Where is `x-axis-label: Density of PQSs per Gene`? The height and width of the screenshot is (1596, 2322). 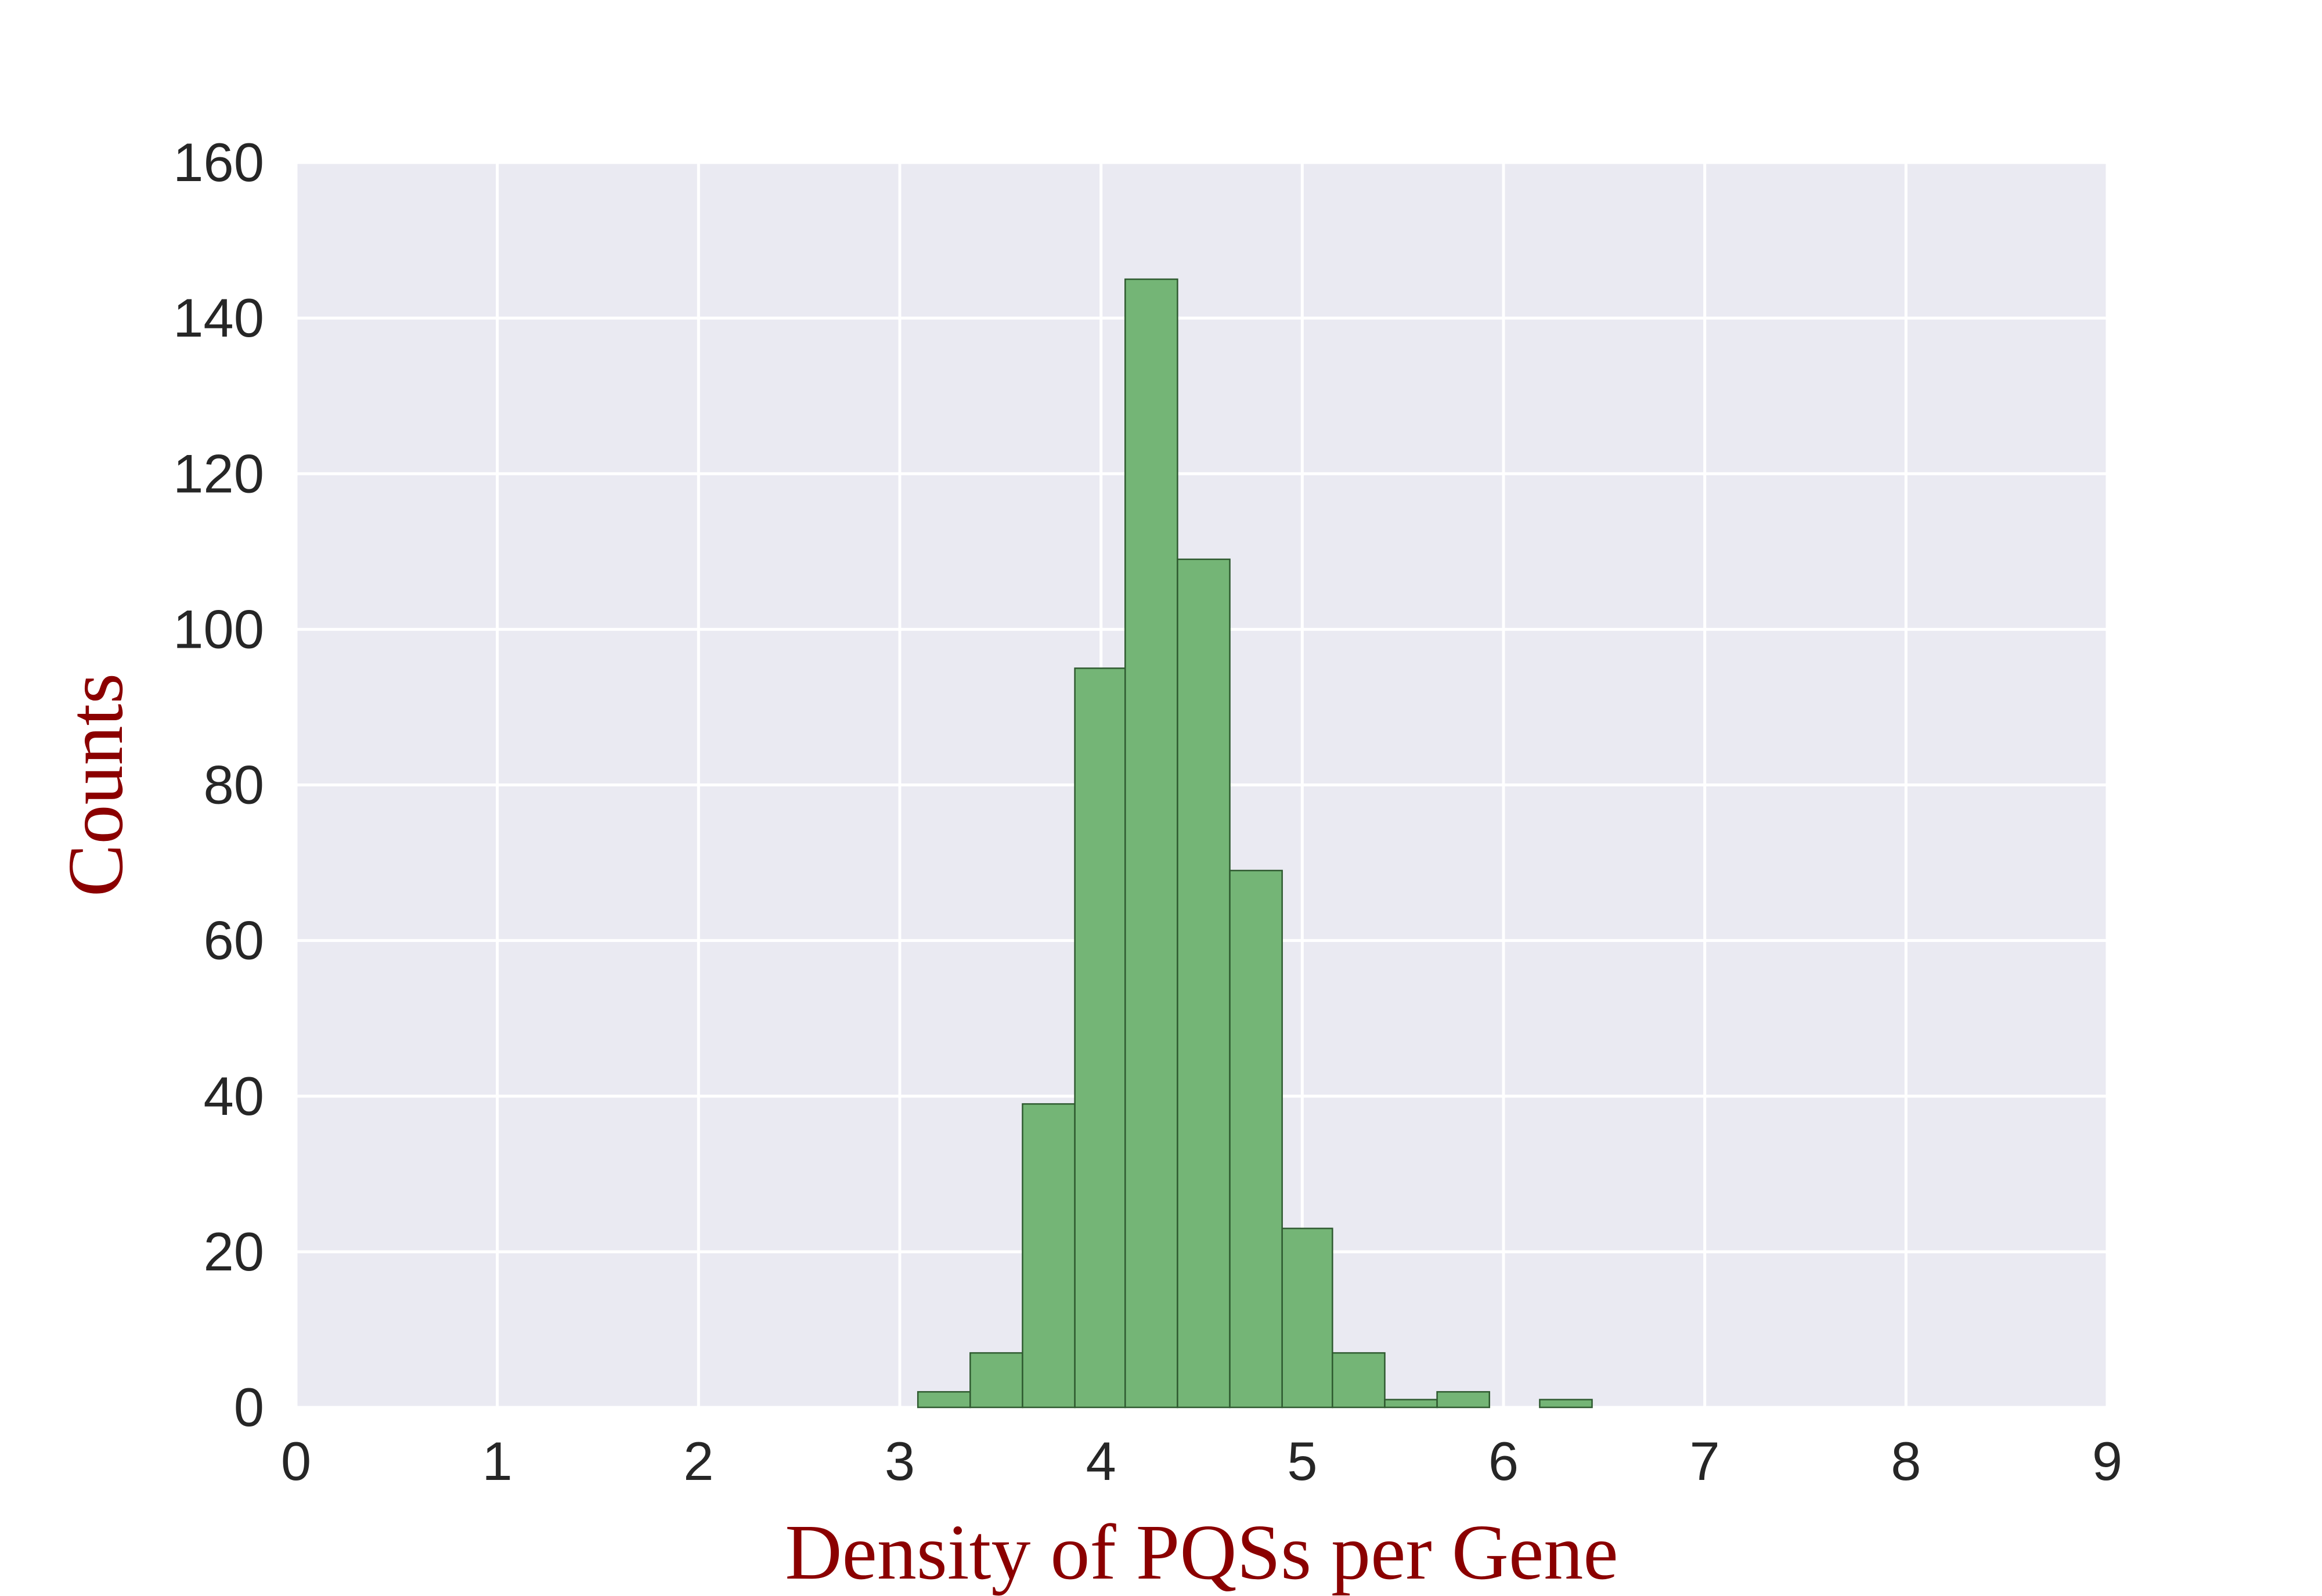 x-axis-label: Density of PQSs per Gene is located at coordinates (1201, 1552).